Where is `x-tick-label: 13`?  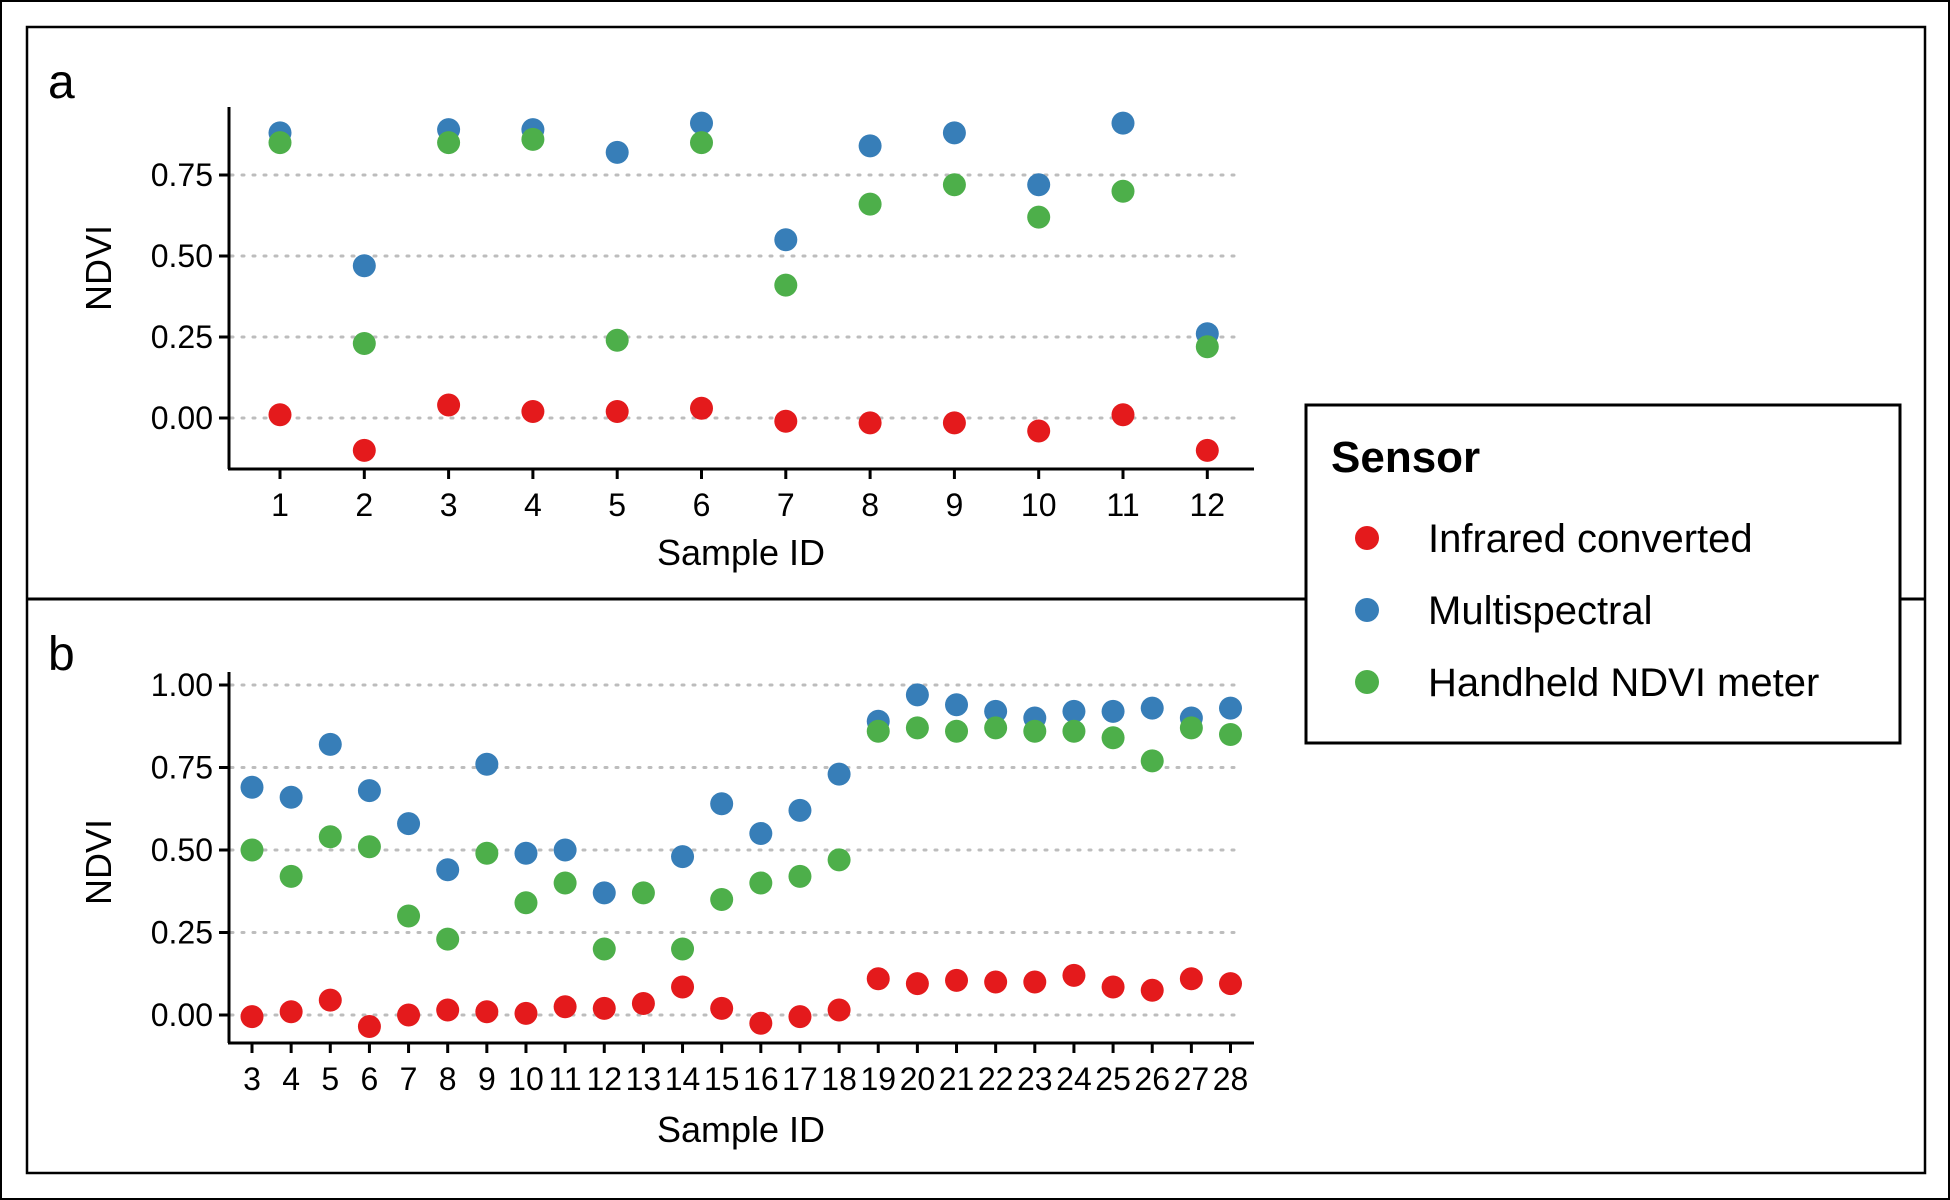 x-tick-label: 13 is located at coordinates (644, 1079).